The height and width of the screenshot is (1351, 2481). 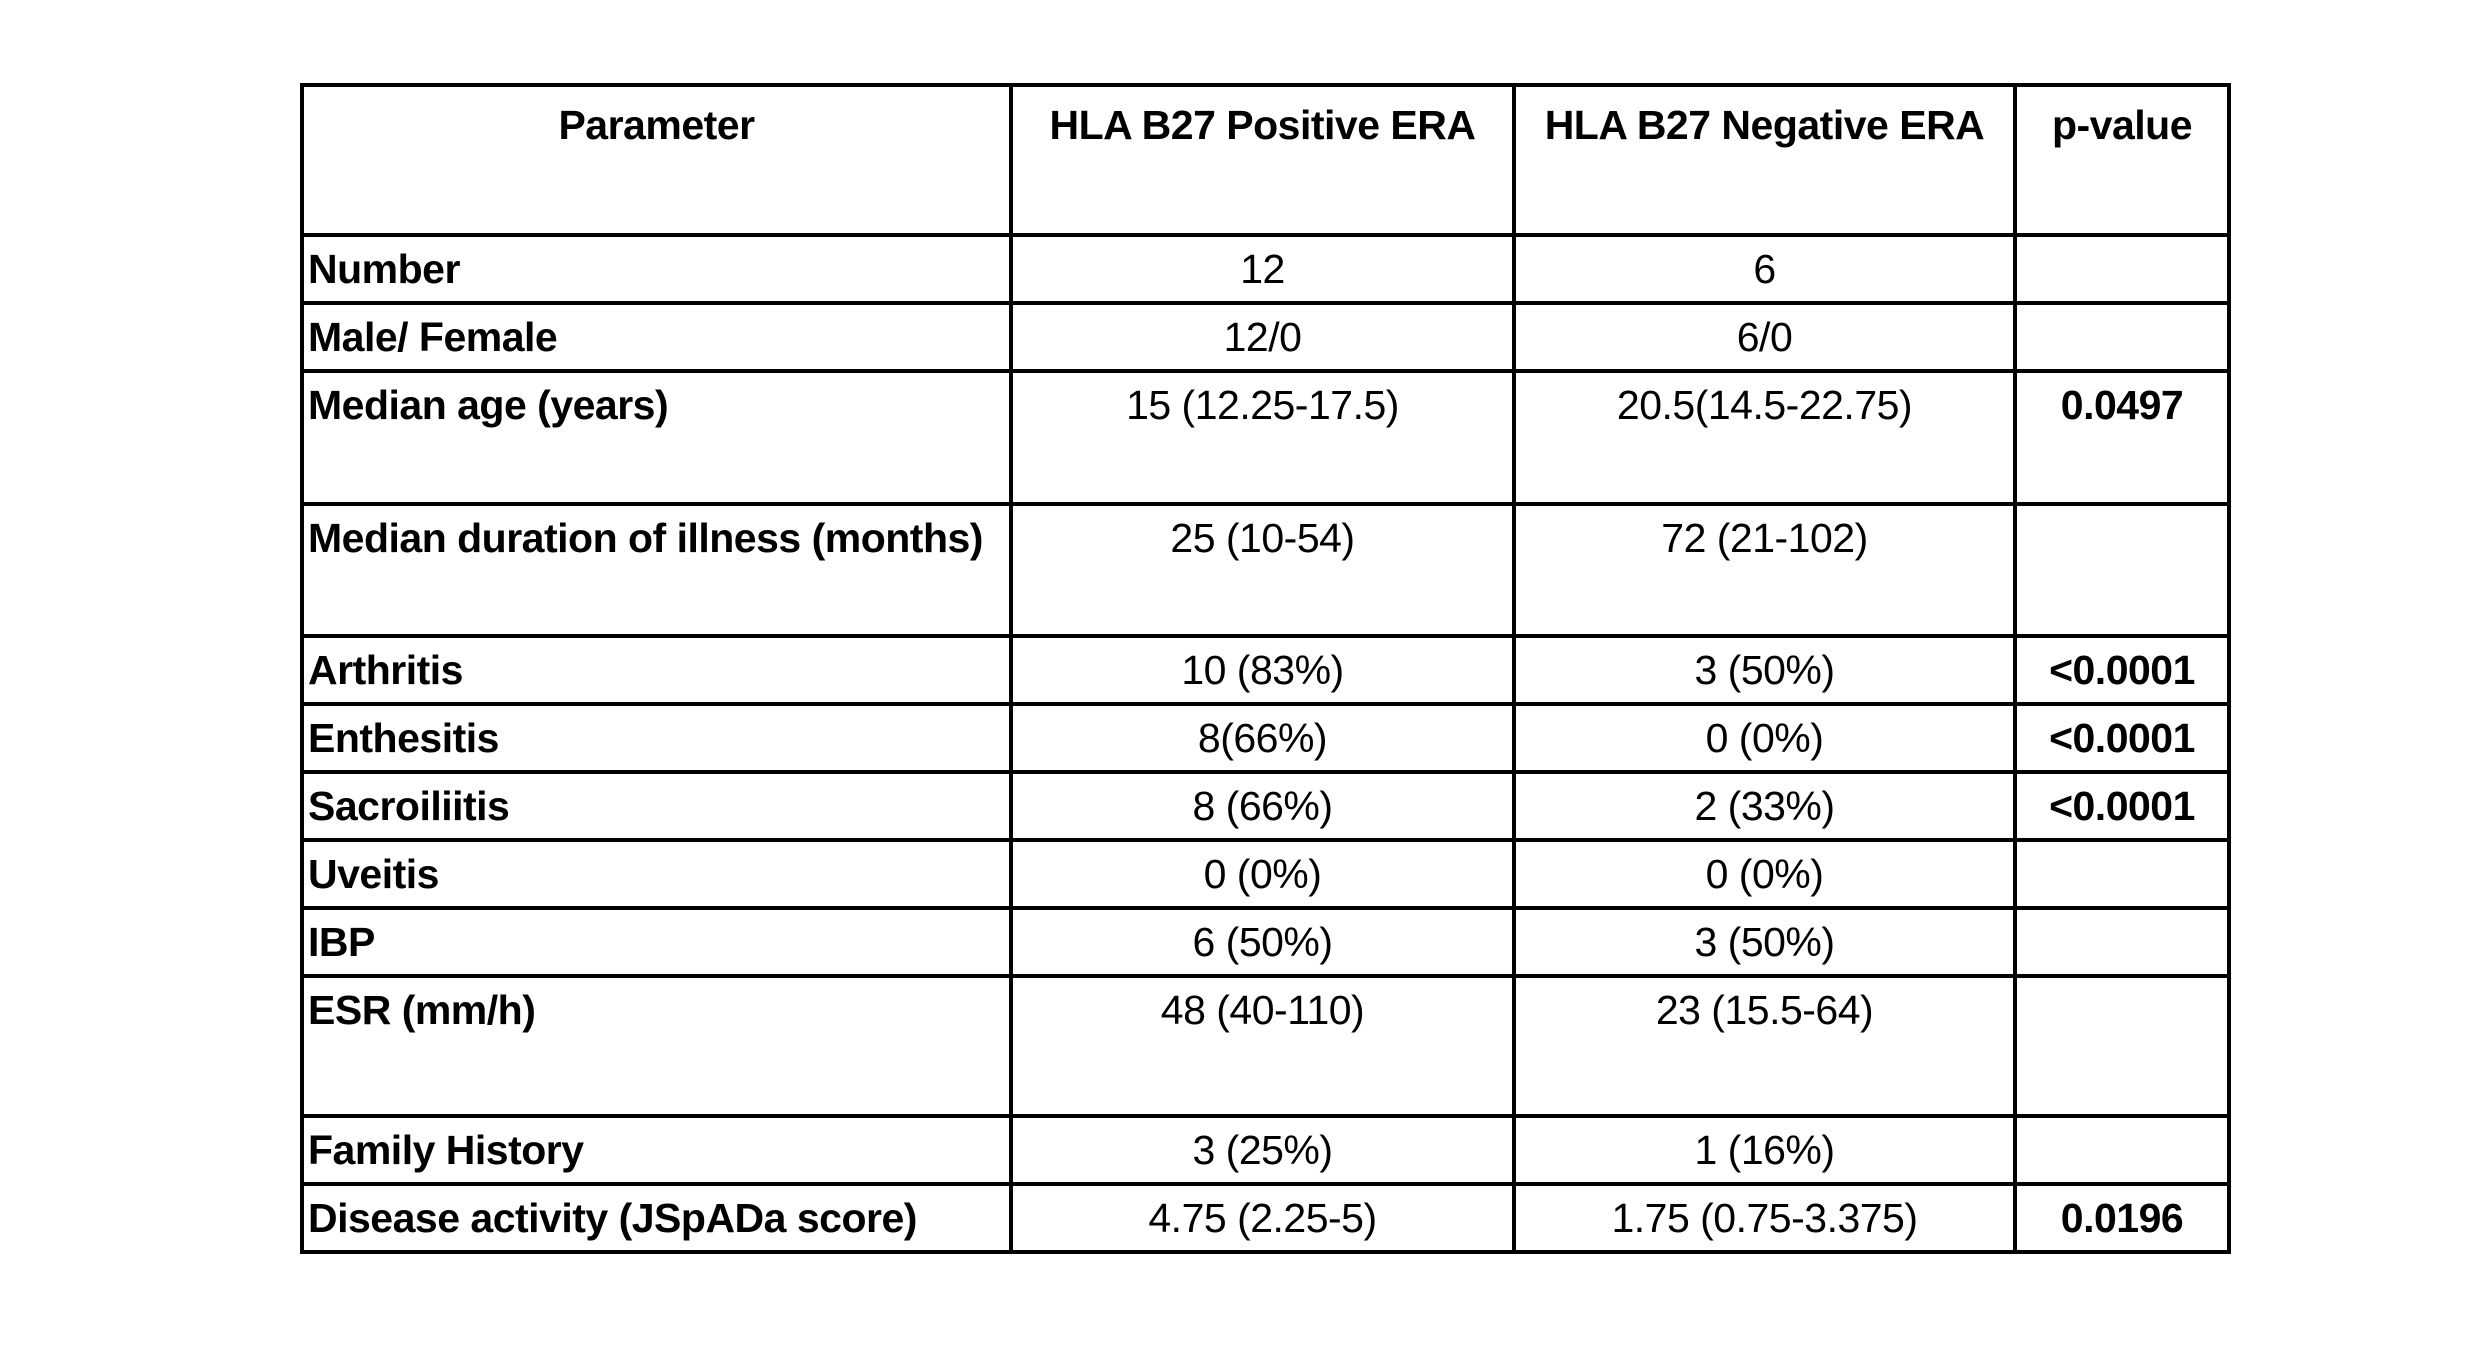 I want to click on p-value: 0.0196, so click(x=2122, y=1218).